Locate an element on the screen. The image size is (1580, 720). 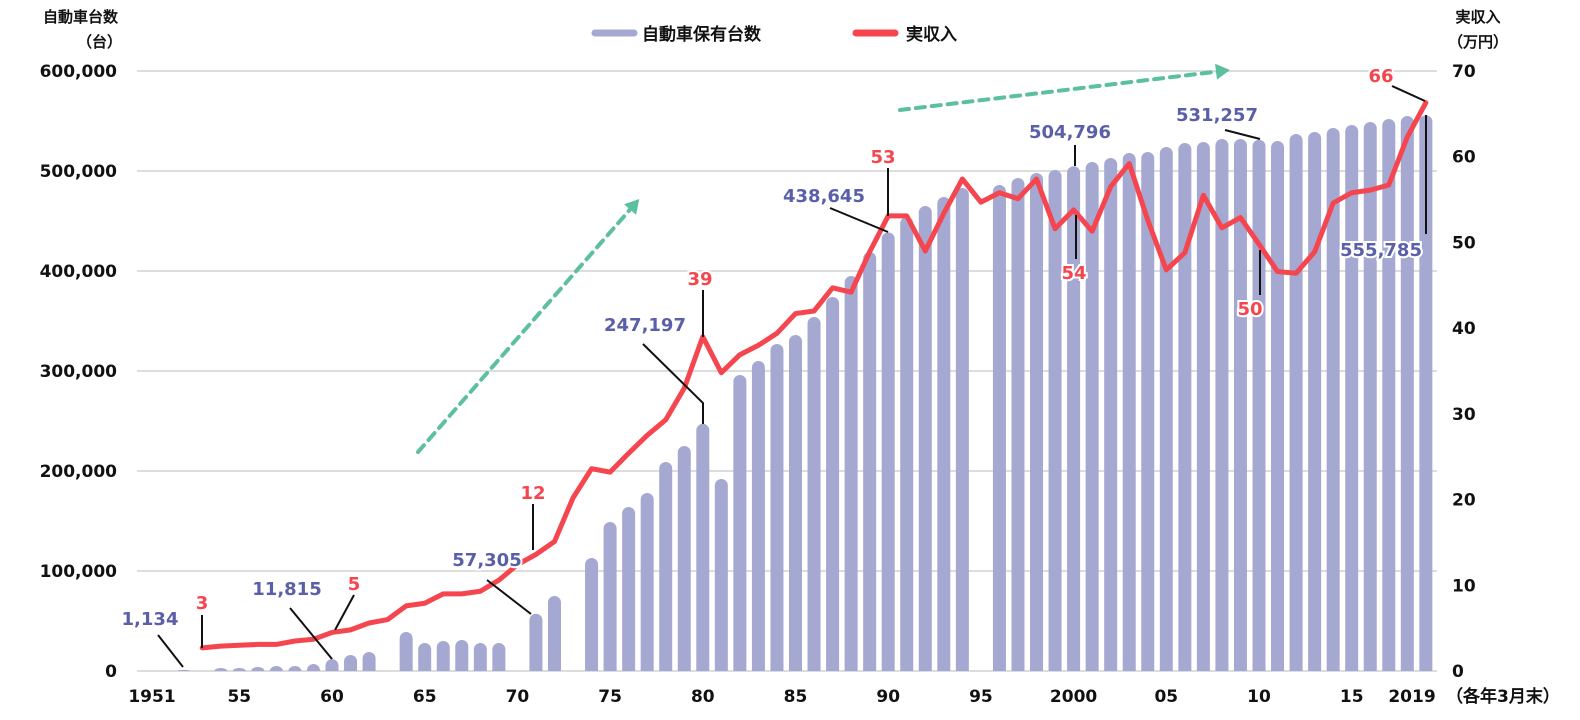
x-tick-label: 95 is located at coordinates (981, 697).